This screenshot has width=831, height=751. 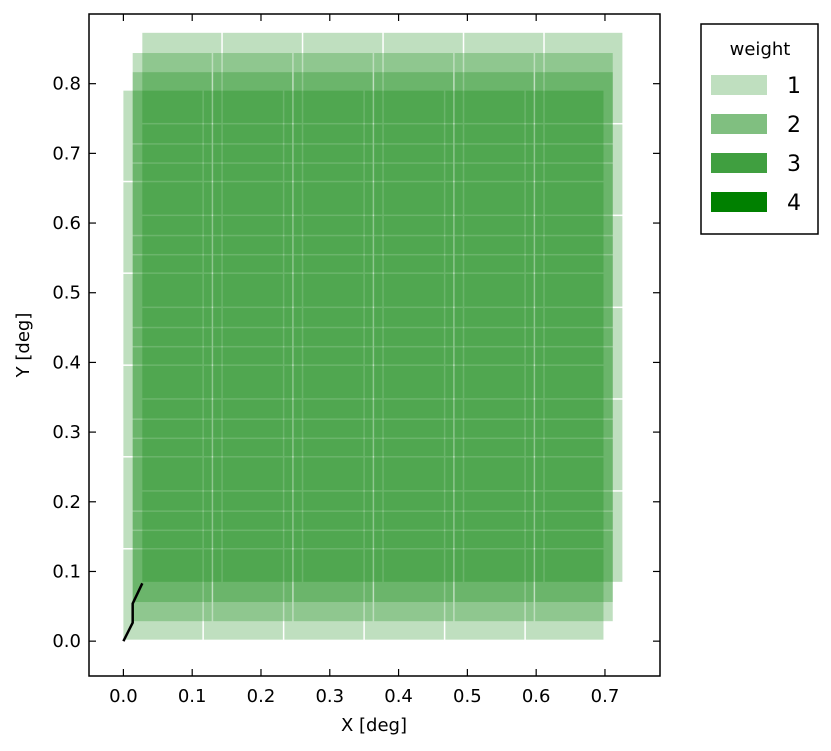 I want to click on dither-path-line, so click(x=133, y=612).